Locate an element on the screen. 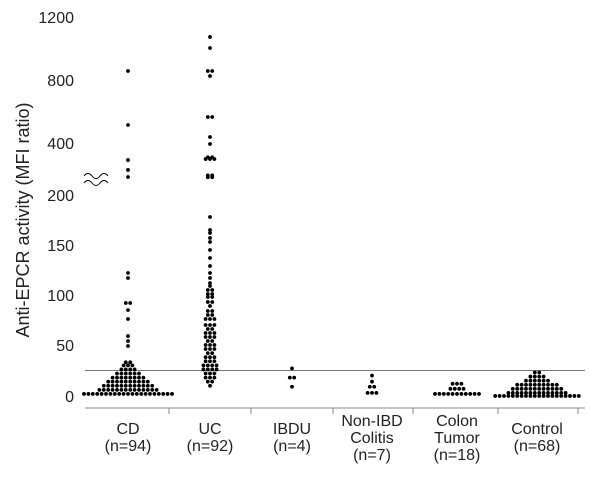 This screenshot has height=478, width=590. x-tick-label: Tumor is located at coordinates (457, 438).